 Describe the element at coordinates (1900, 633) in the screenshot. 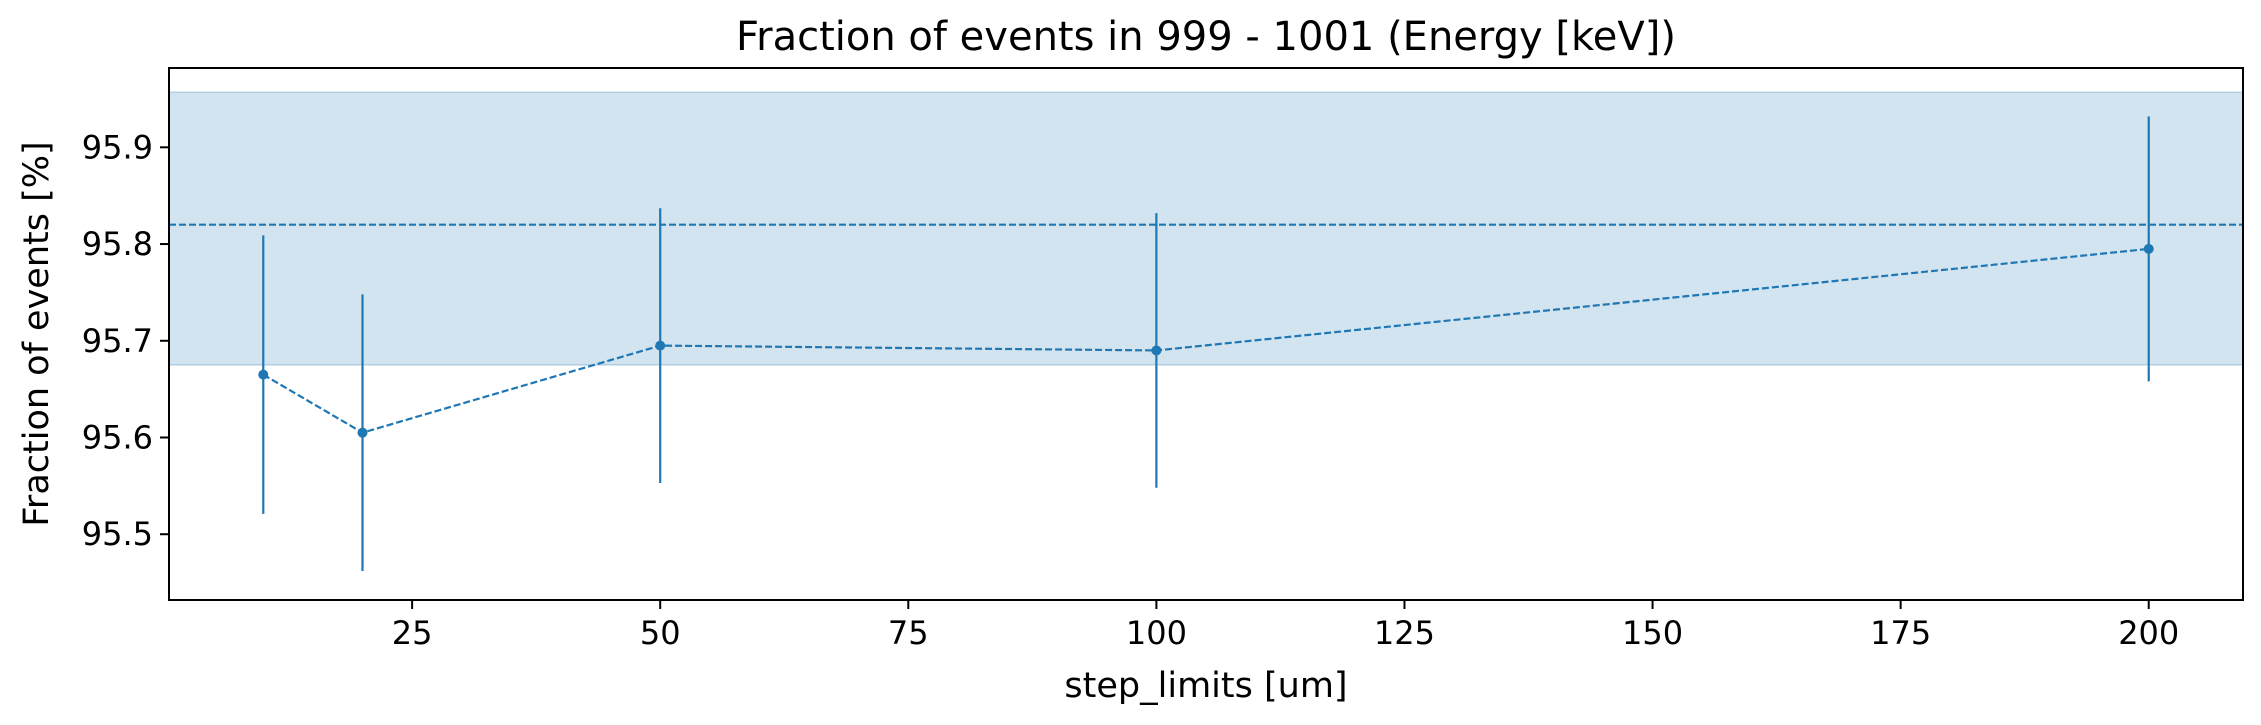

I see `x-tick-label: 175` at that location.